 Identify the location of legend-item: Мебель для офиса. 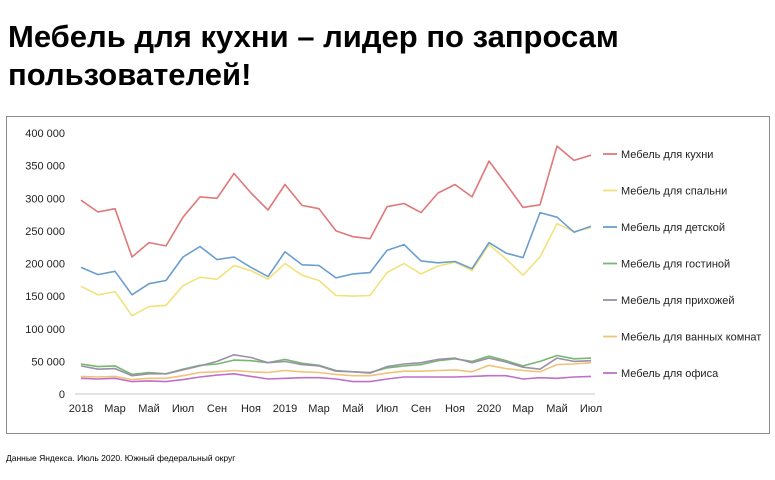
(661, 374).